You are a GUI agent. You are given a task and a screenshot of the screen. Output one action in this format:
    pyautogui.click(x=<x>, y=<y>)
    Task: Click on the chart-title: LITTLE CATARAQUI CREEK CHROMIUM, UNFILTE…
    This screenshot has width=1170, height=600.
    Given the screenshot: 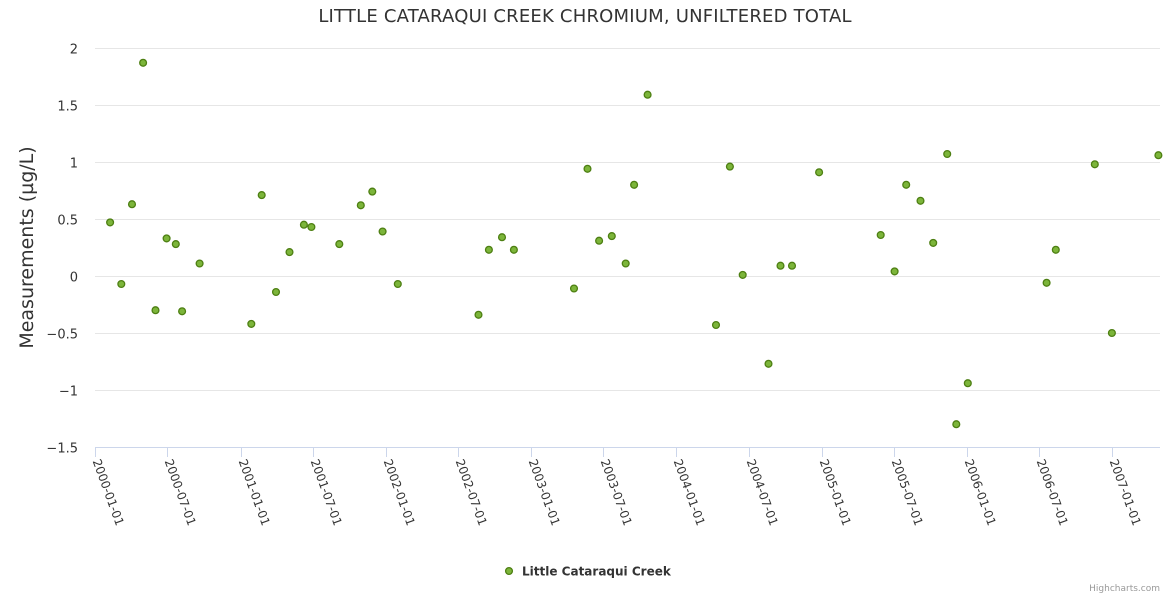 What is the action you would take?
    pyautogui.click(x=585, y=16)
    